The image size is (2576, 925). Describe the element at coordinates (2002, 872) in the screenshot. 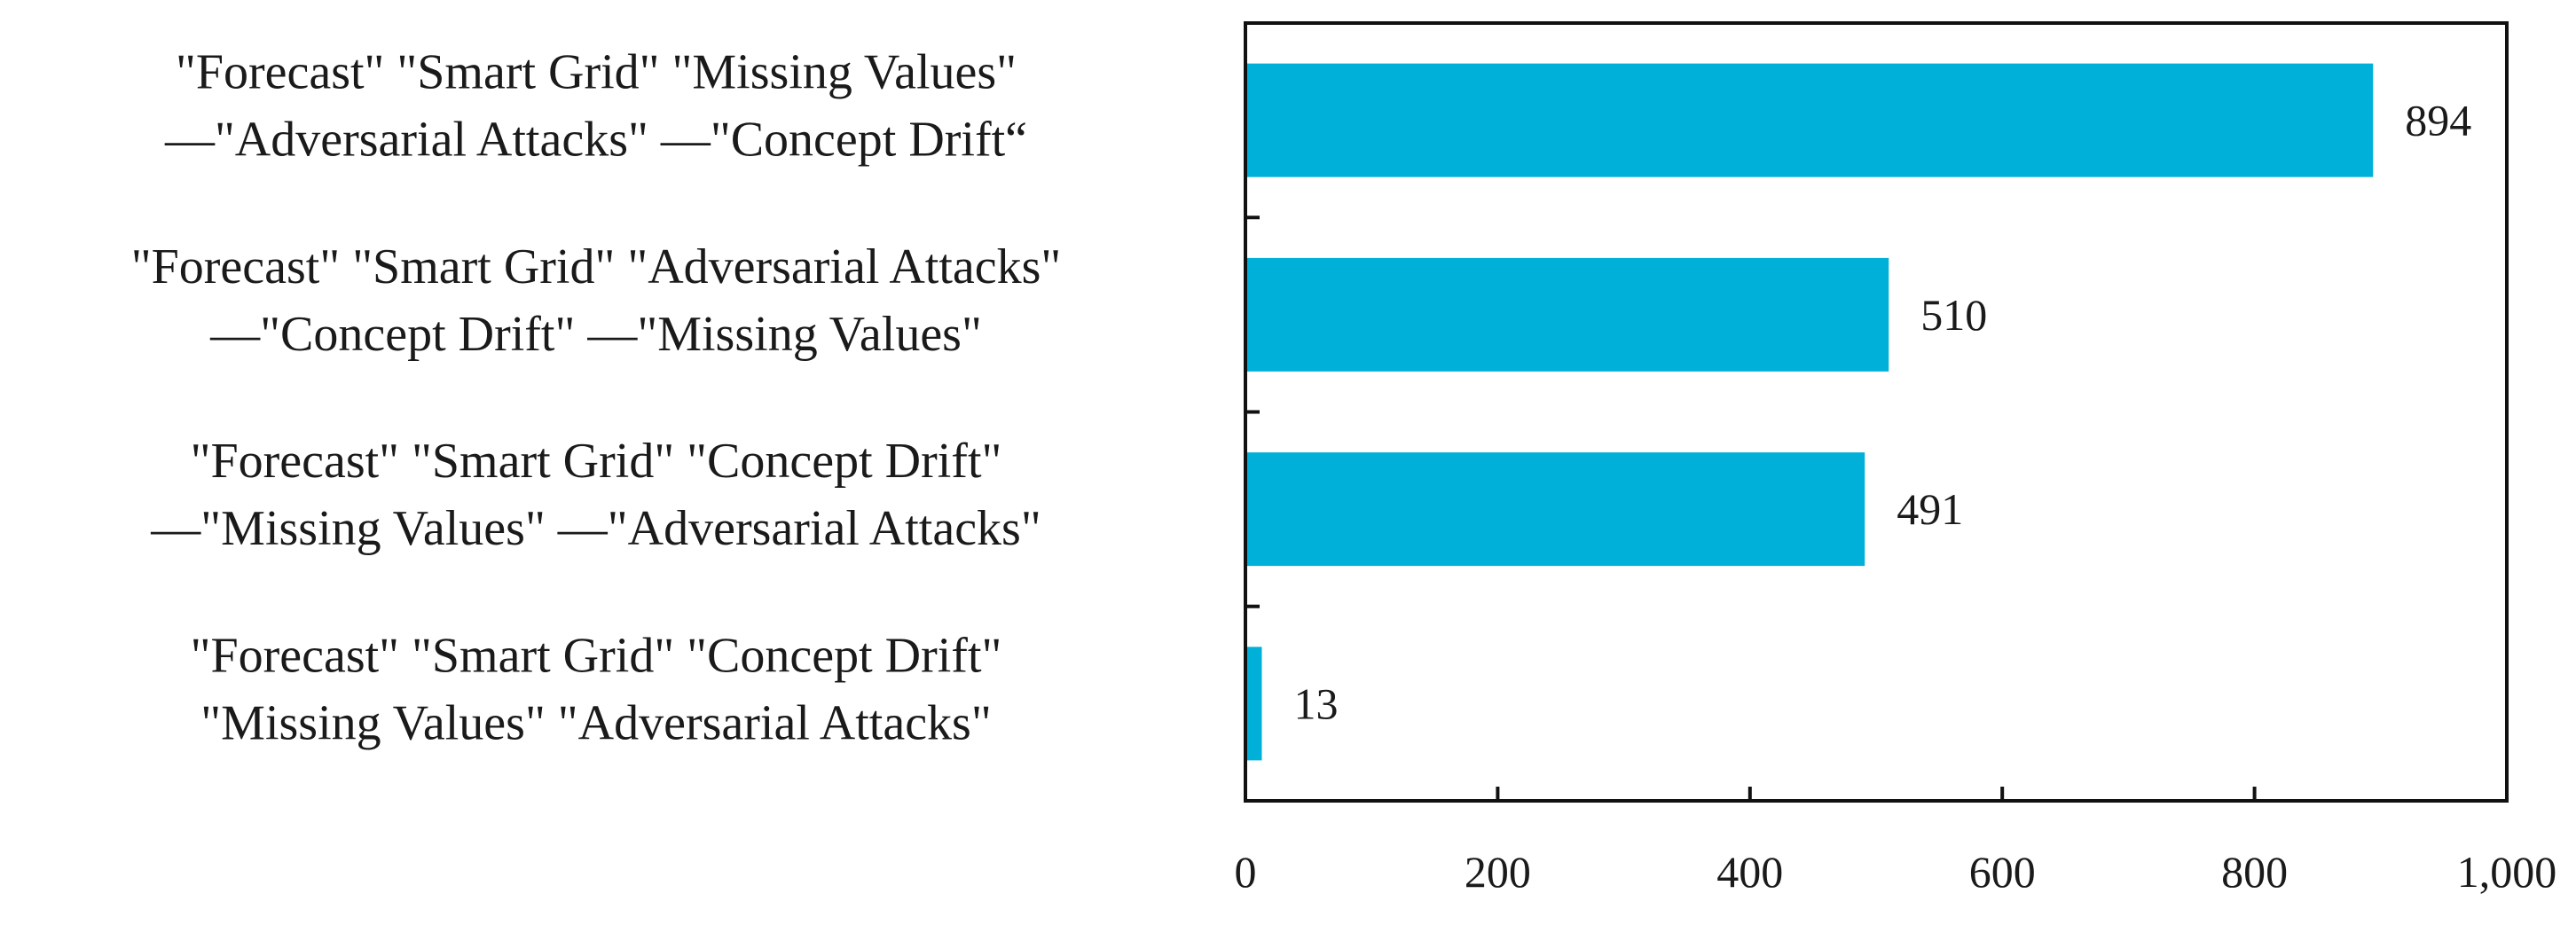

I see `x-tick-label: 600` at that location.